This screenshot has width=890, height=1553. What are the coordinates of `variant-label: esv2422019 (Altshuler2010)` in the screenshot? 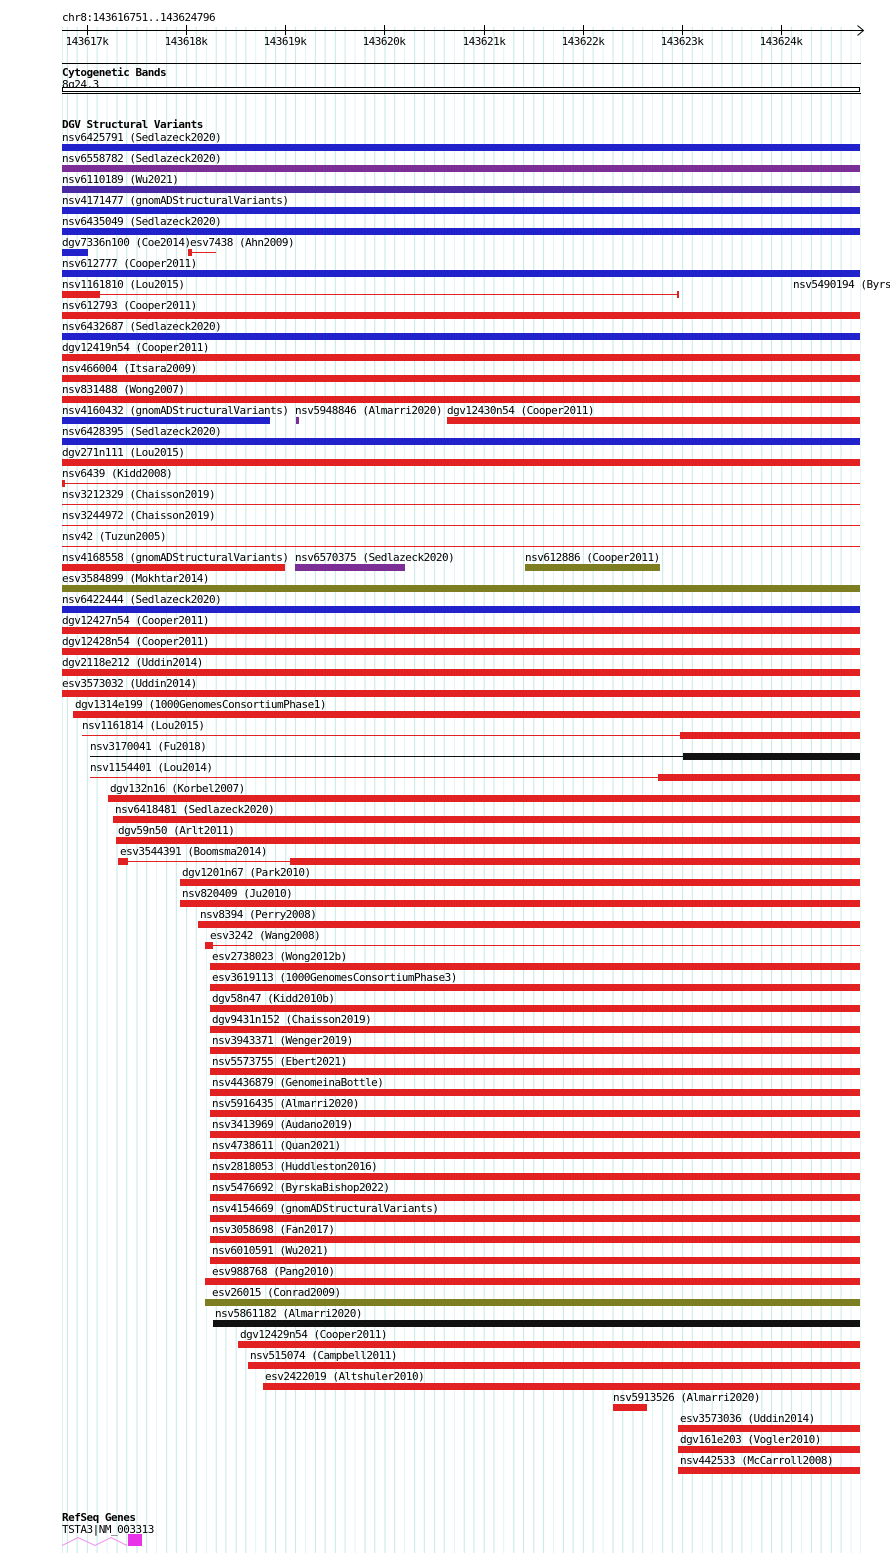 It's located at (345, 1376).